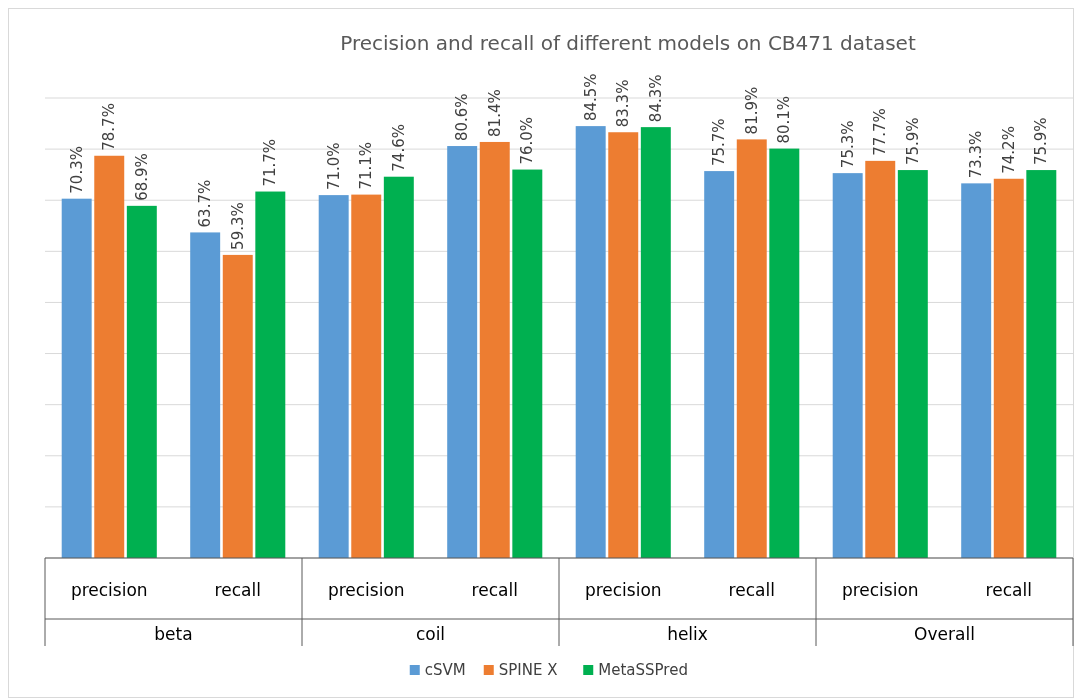 The width and height of the screenshot is (1082, 698). I want to click on data-label: 78.7%, so click(109, 127).